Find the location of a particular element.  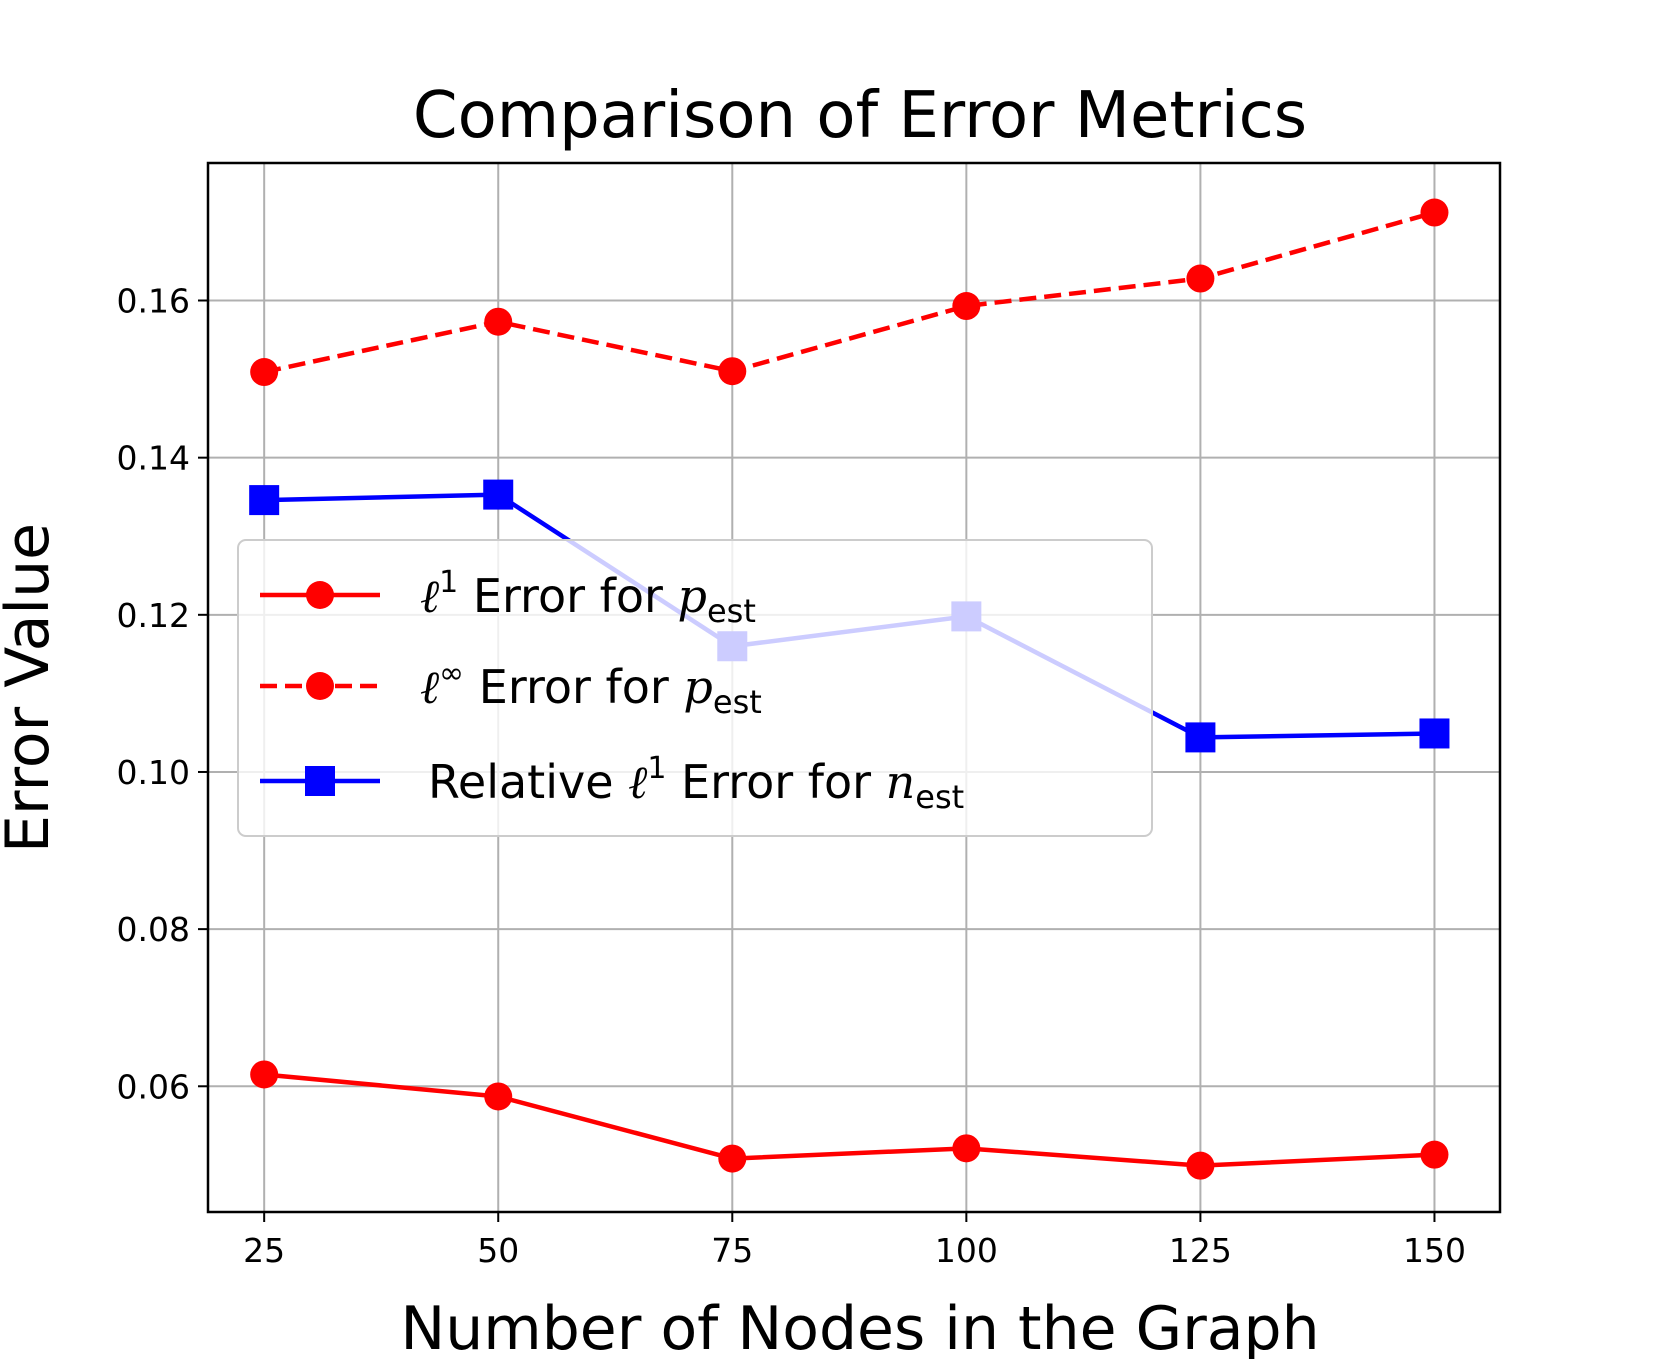

chart-title: Comparison of Error Metrics is located at coordinates (860, 116).